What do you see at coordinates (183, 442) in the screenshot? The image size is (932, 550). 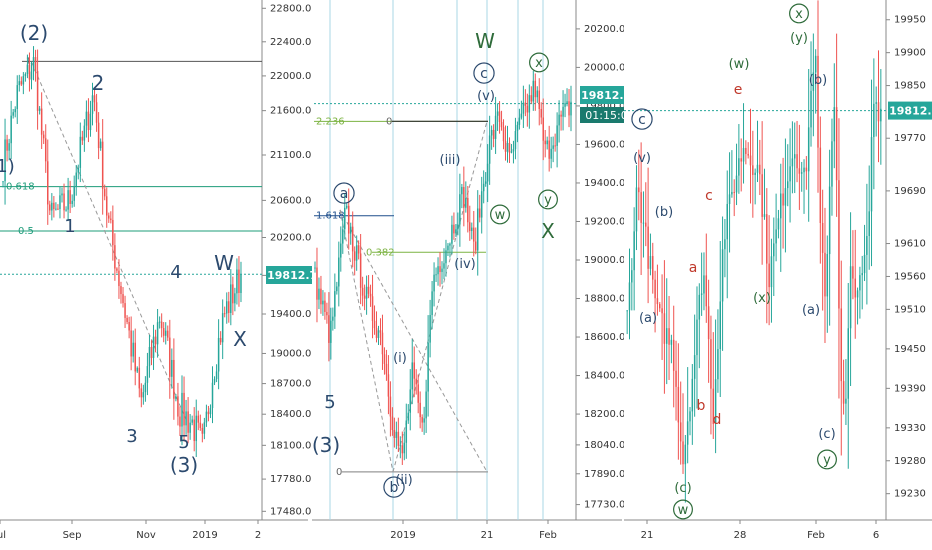 I see `panel-1-wave-label: 5` at bounding box center [183, 442].